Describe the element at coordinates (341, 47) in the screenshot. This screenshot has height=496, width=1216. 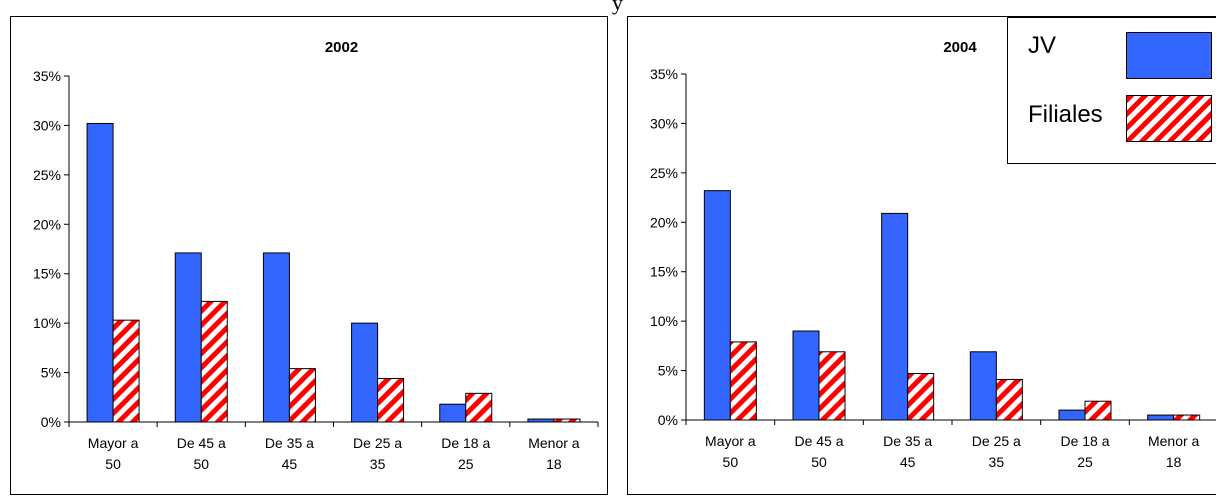
I see `chart-title: 2002` at that location.